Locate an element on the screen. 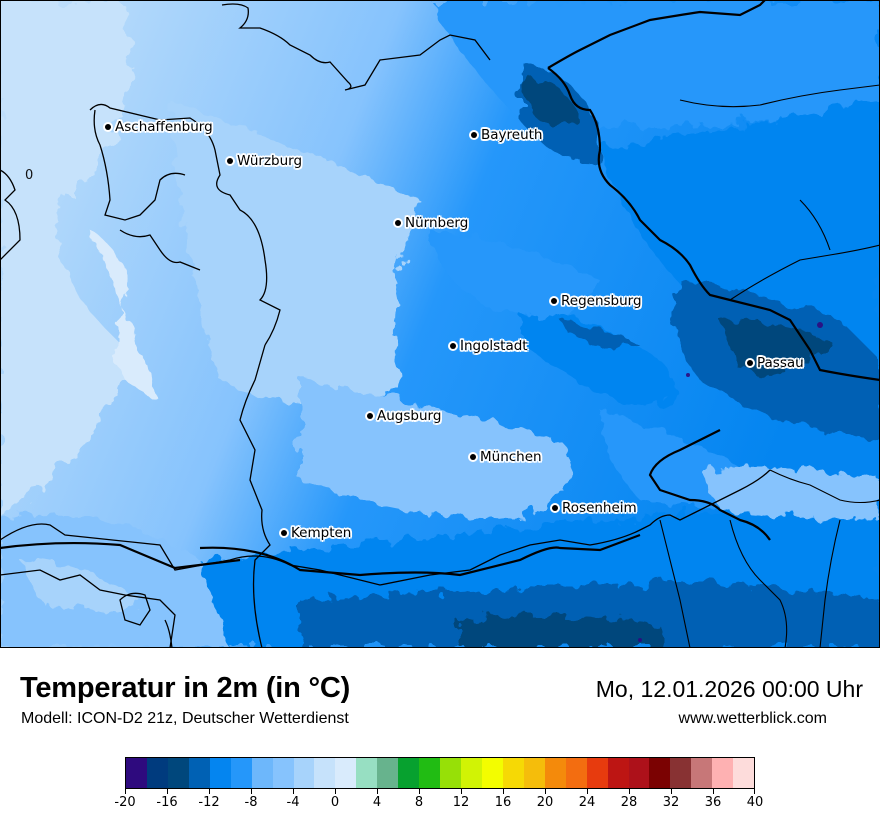 The image size is (880, 830). city-label: Regensburg is located at coordinates (601, 301).